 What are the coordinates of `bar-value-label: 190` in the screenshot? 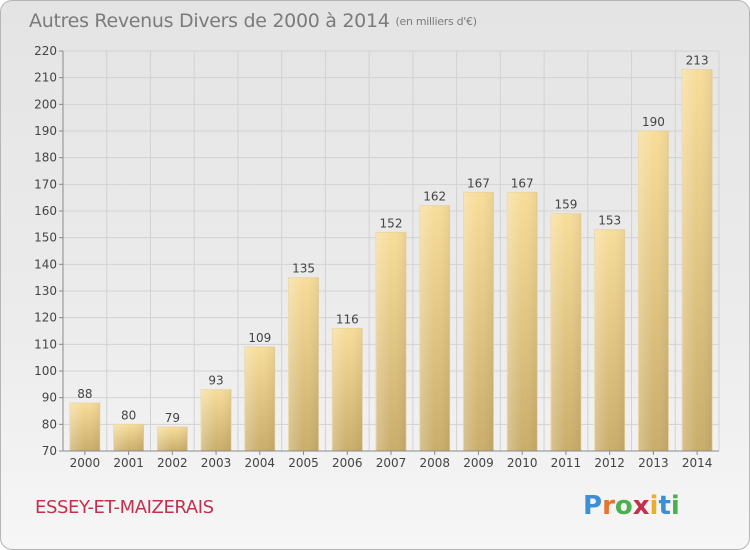 It's located at (653, 122).